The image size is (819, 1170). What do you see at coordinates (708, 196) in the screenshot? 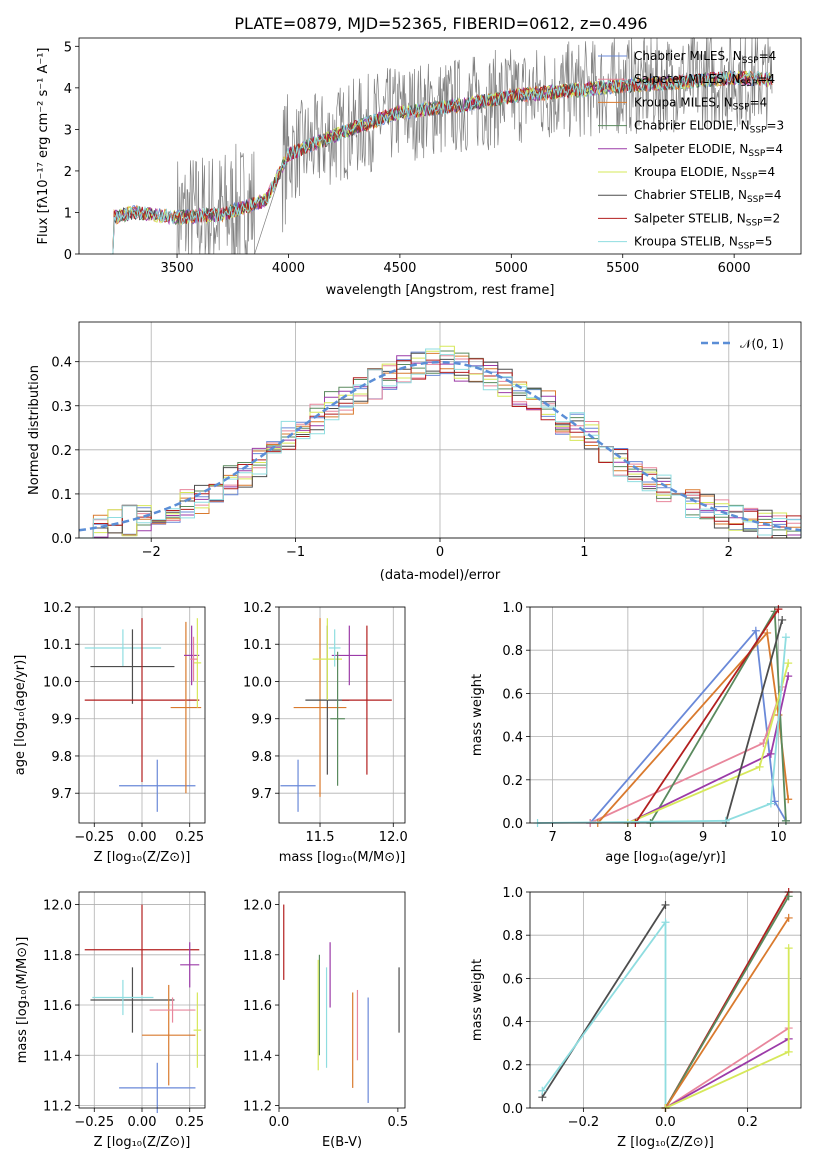
I see `legend-label: Chabrier STELIB, NSSP=4` at bounding box center [708, 196].